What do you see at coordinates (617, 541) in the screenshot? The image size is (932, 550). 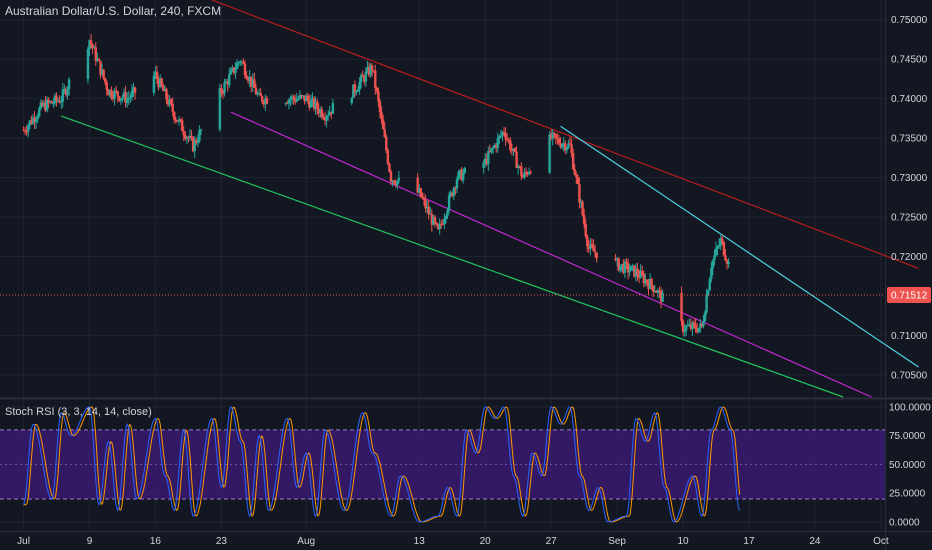 I see `x-tick-label: Sep` at bounding box center [617, 541].